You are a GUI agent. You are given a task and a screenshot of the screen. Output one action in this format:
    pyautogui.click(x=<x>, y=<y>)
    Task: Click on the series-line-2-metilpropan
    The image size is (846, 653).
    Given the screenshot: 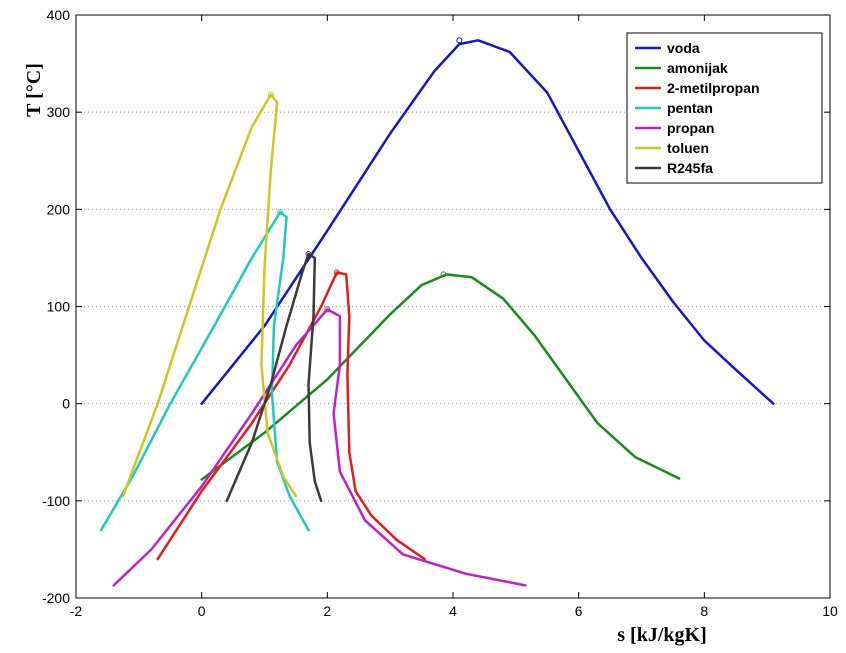 What is the action you would take?
    pyautogui.click(x=291, y=416)
    